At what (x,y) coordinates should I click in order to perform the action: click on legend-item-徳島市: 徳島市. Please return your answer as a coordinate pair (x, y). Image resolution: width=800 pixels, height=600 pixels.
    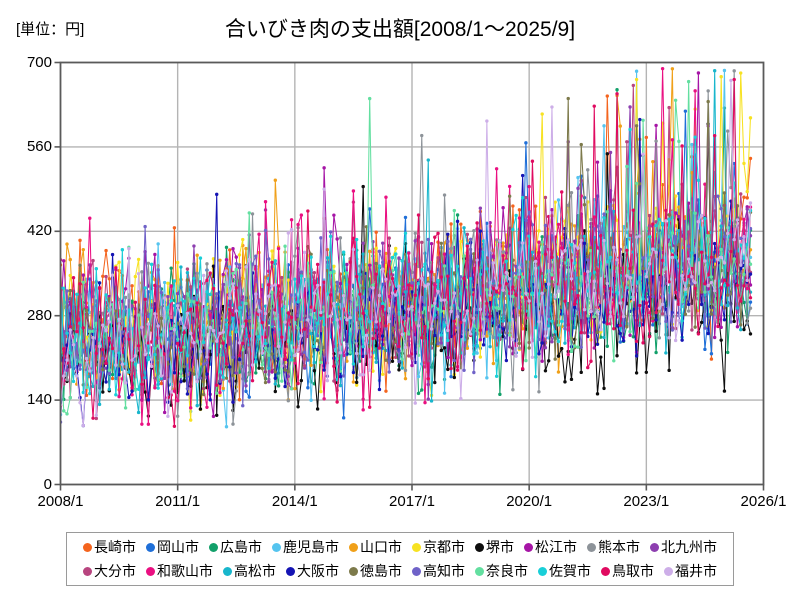
    Looking at the image, I should click on (375, 571).